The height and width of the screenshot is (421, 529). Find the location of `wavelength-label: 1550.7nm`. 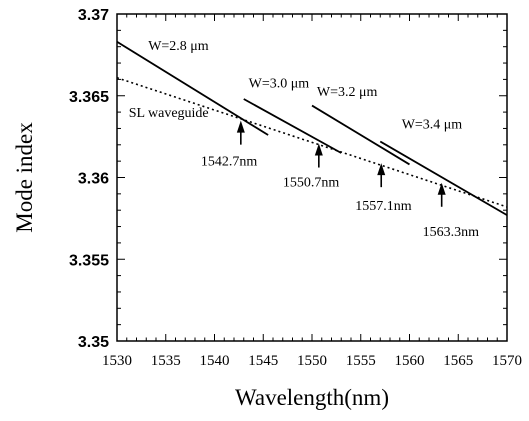

wavelength-label: 1550.7nm is located at coordinates (311, 183).